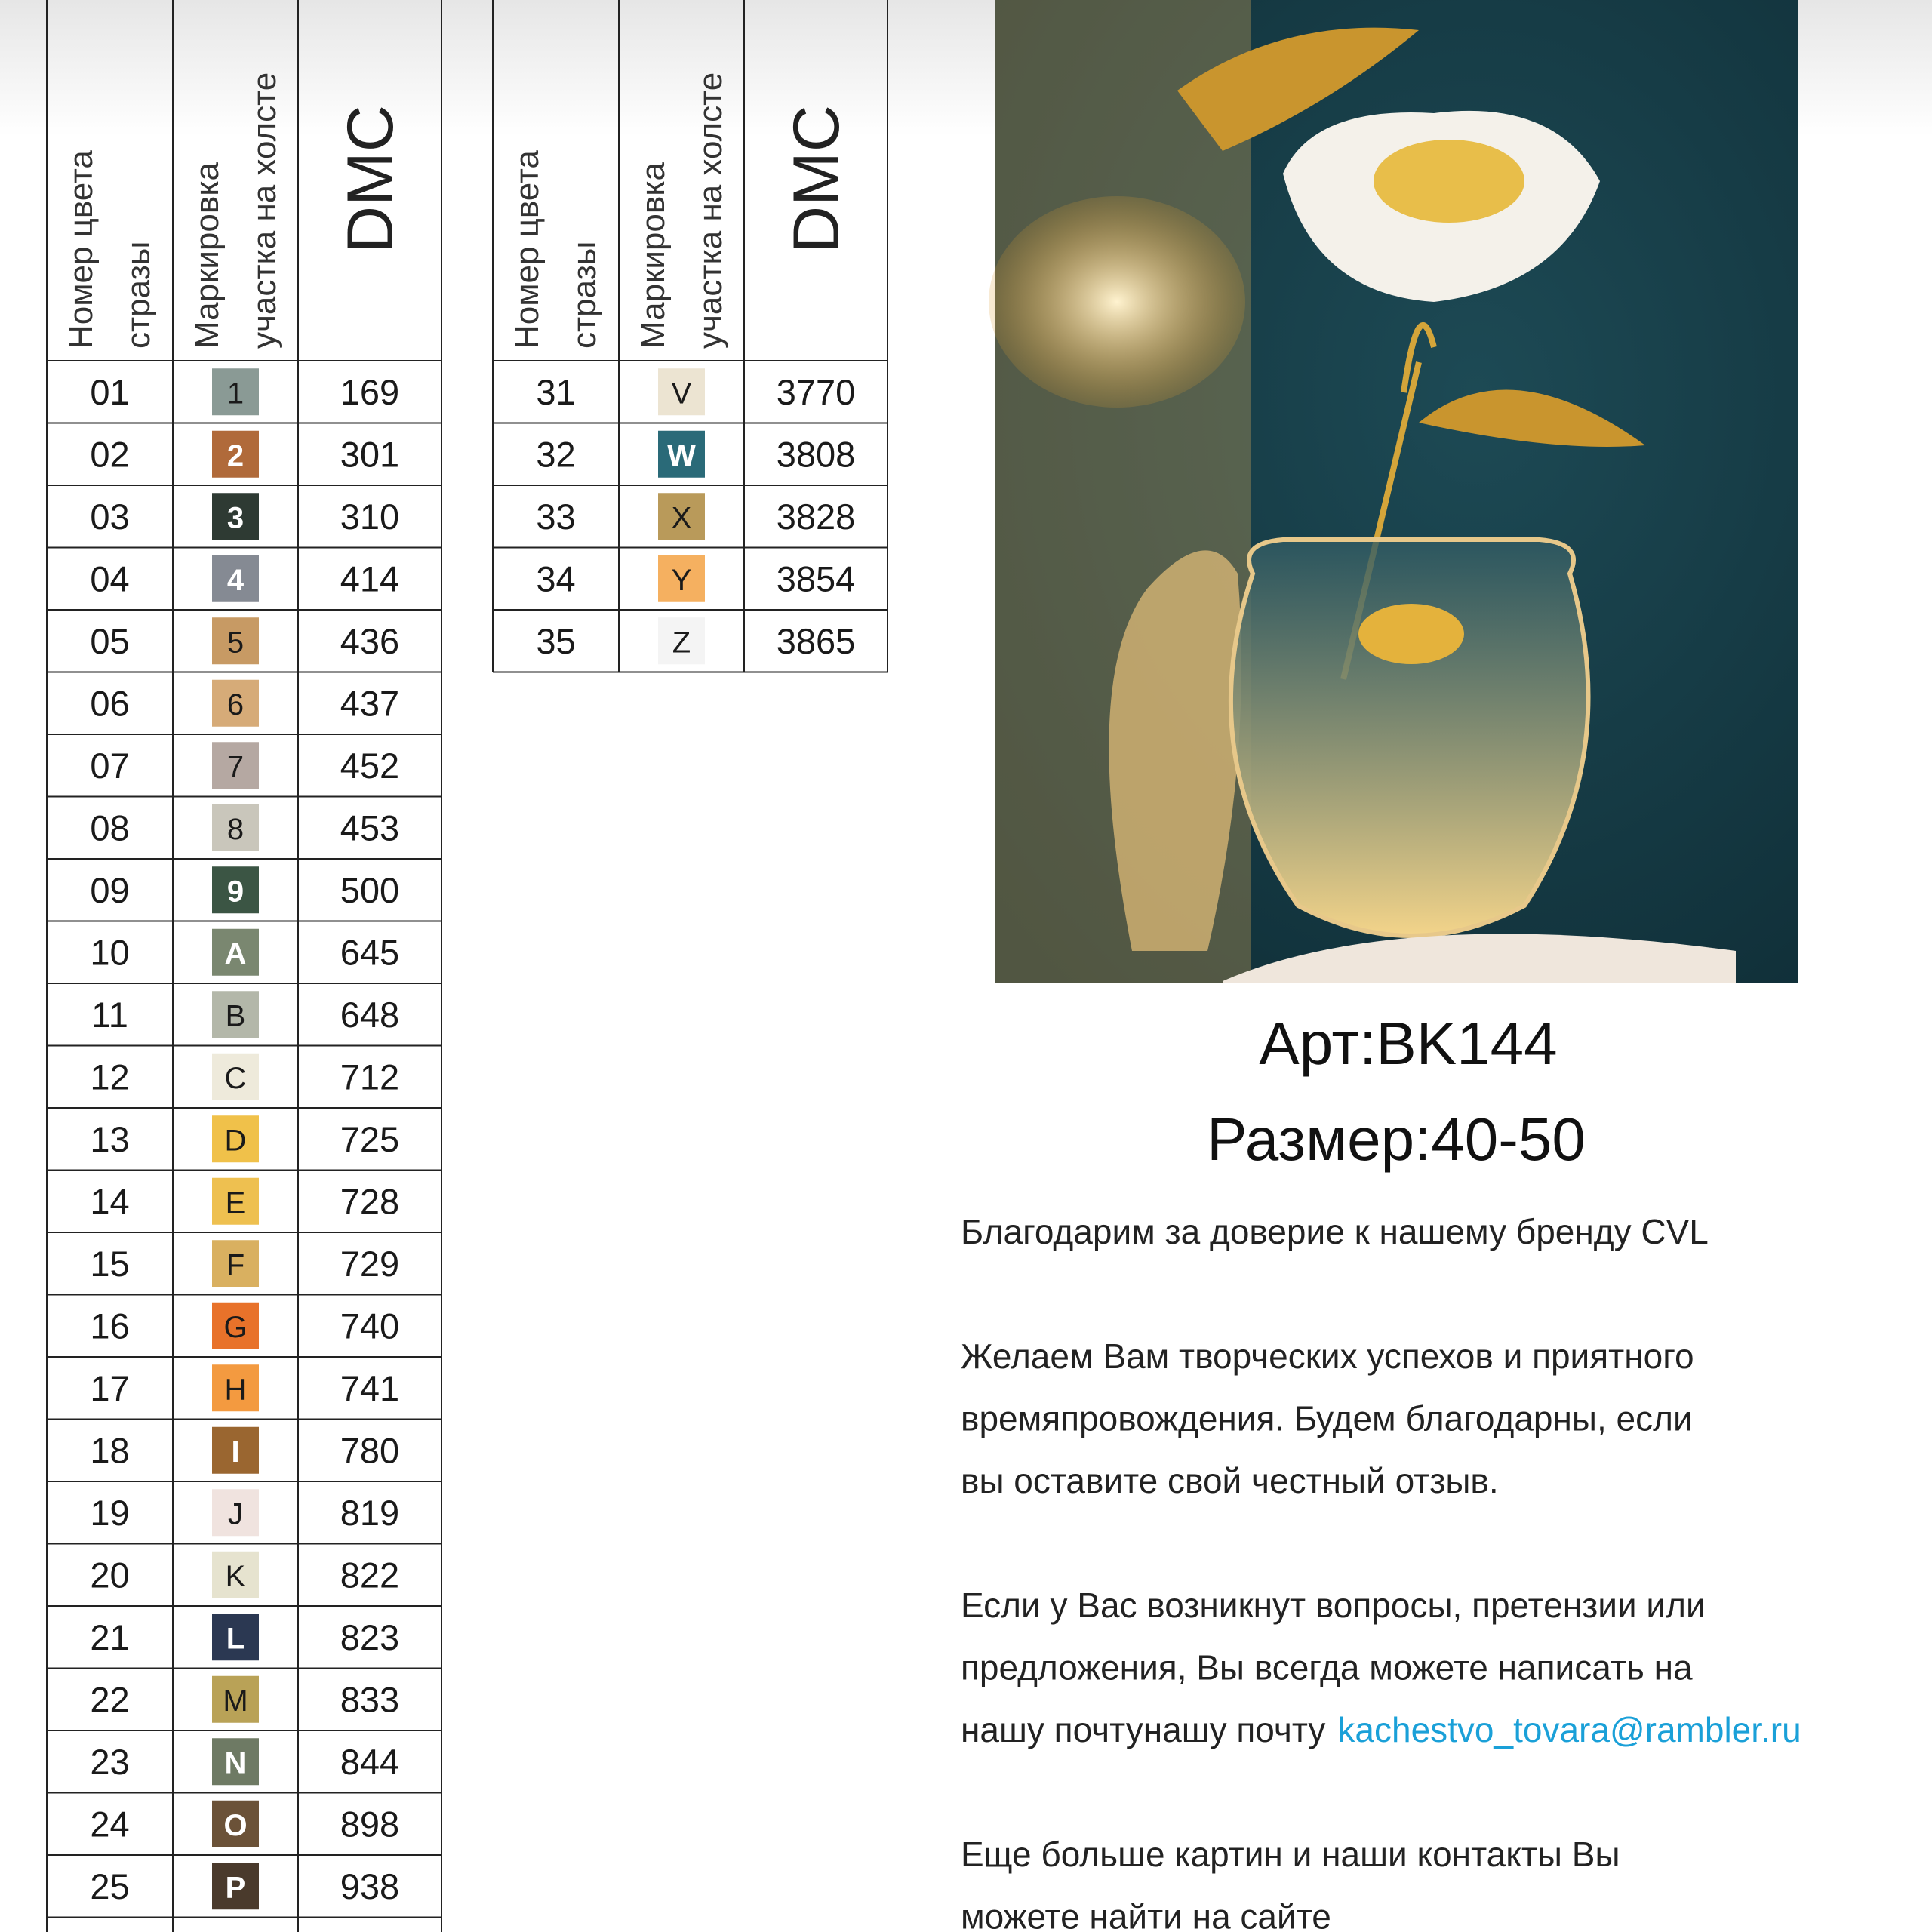 This screenshot has width=1932, height=1932. What do you see at coordinates (109, 517) in the screenshot?
I see `color-number: 03` at bounding box center [109, 517].